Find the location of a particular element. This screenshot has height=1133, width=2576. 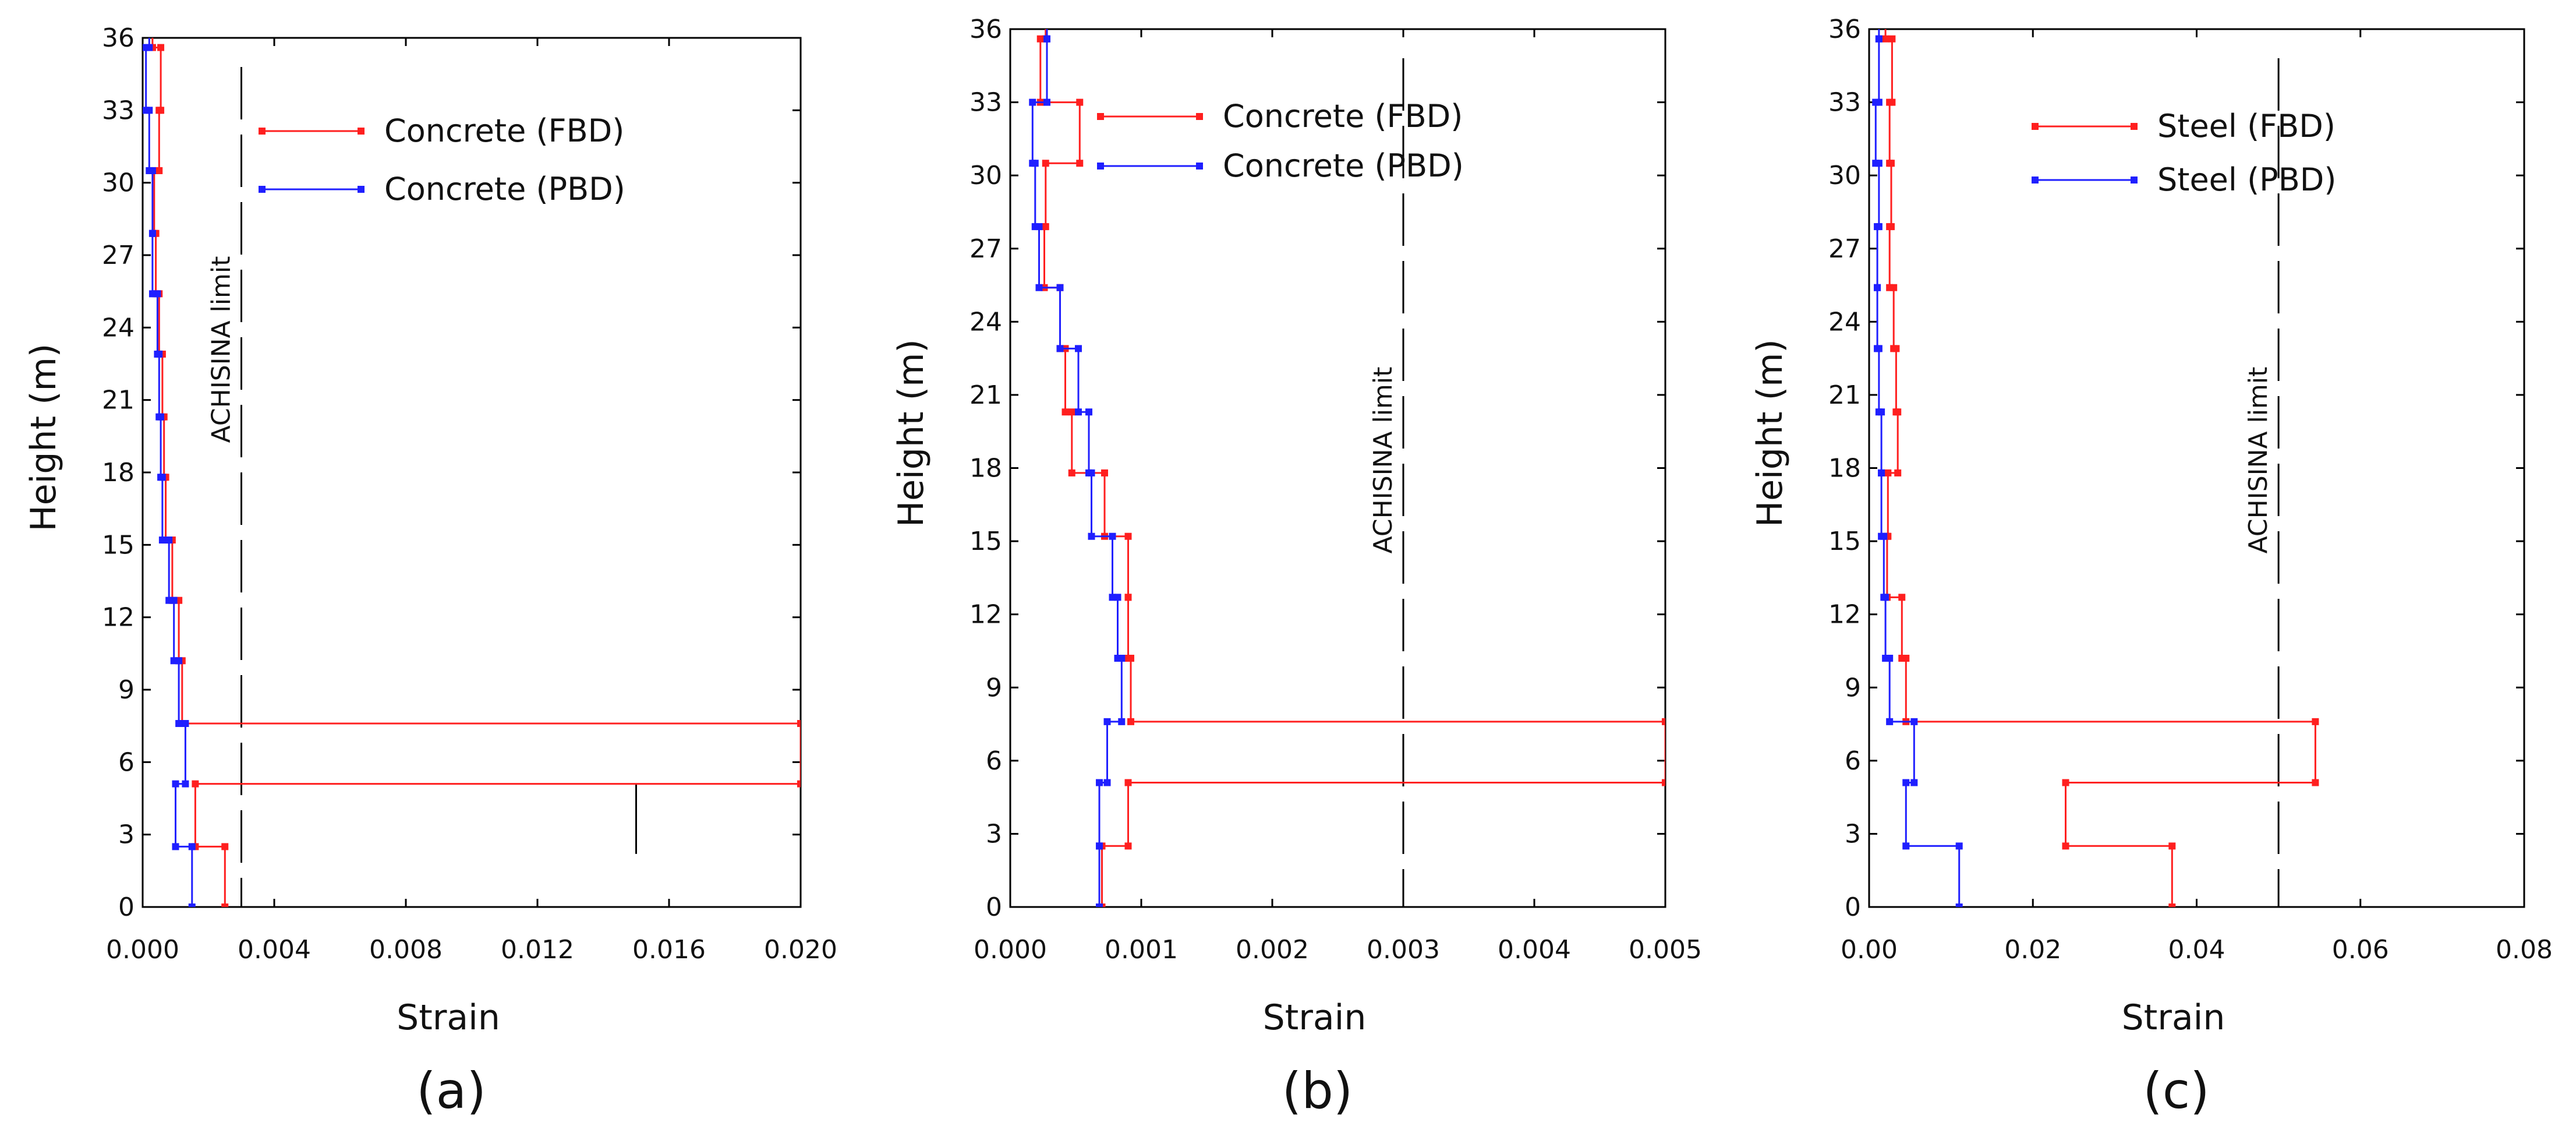

x-axis-title: Strain is located at coordinates (1315, 1017).